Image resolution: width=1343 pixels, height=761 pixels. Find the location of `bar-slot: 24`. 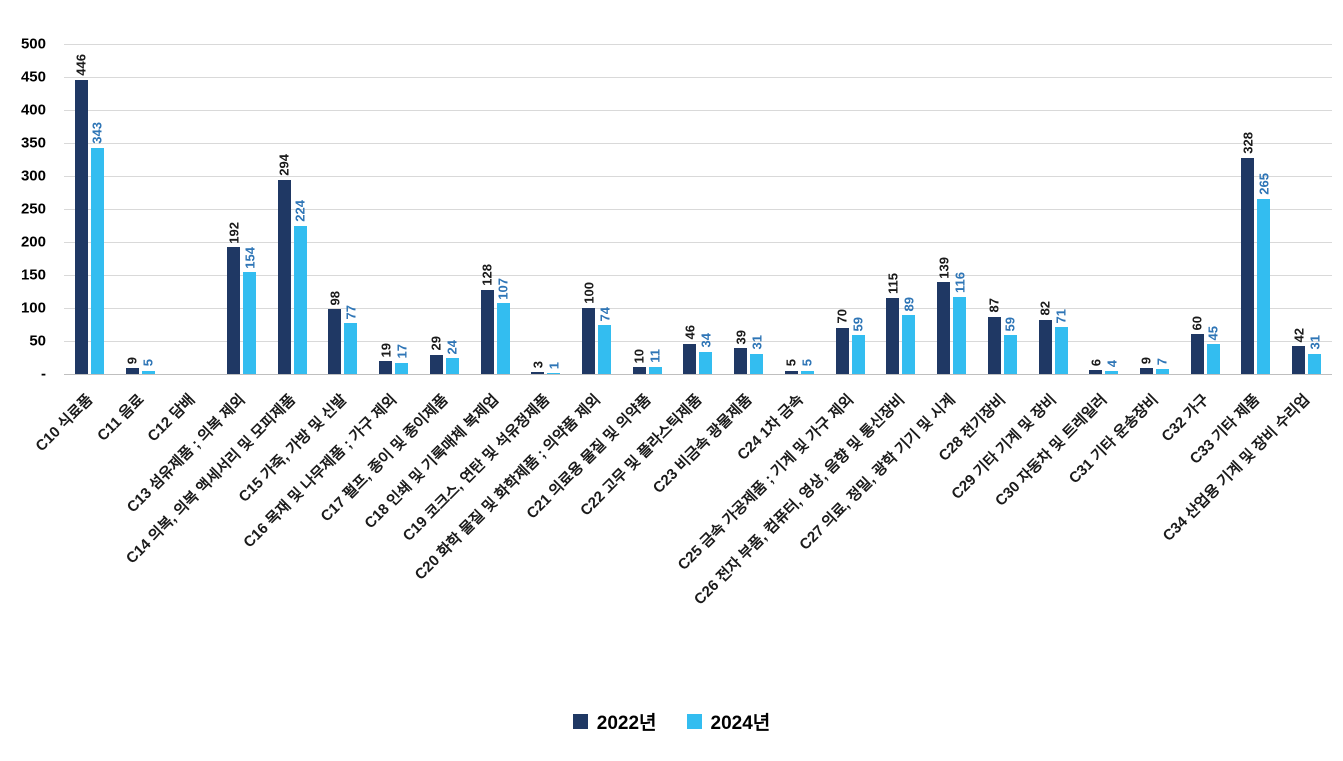

bar-slot: 24 is located at coordinates (452, 209).